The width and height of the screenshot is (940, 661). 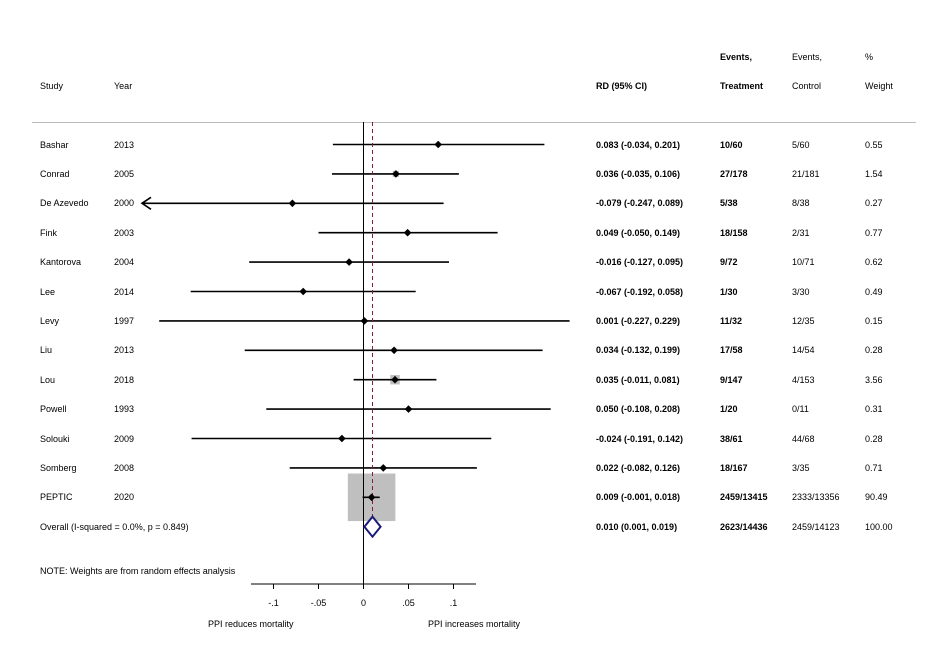 I want to click on header-events-treatment-1: Events,, so click(x=736, y=57).